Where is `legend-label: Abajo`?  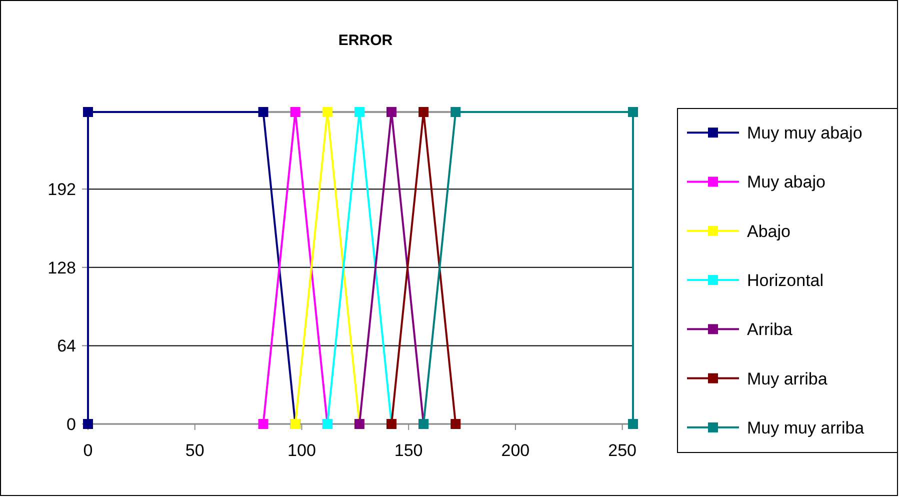
legend-label: Abajo is located at coordinates (768, 231).